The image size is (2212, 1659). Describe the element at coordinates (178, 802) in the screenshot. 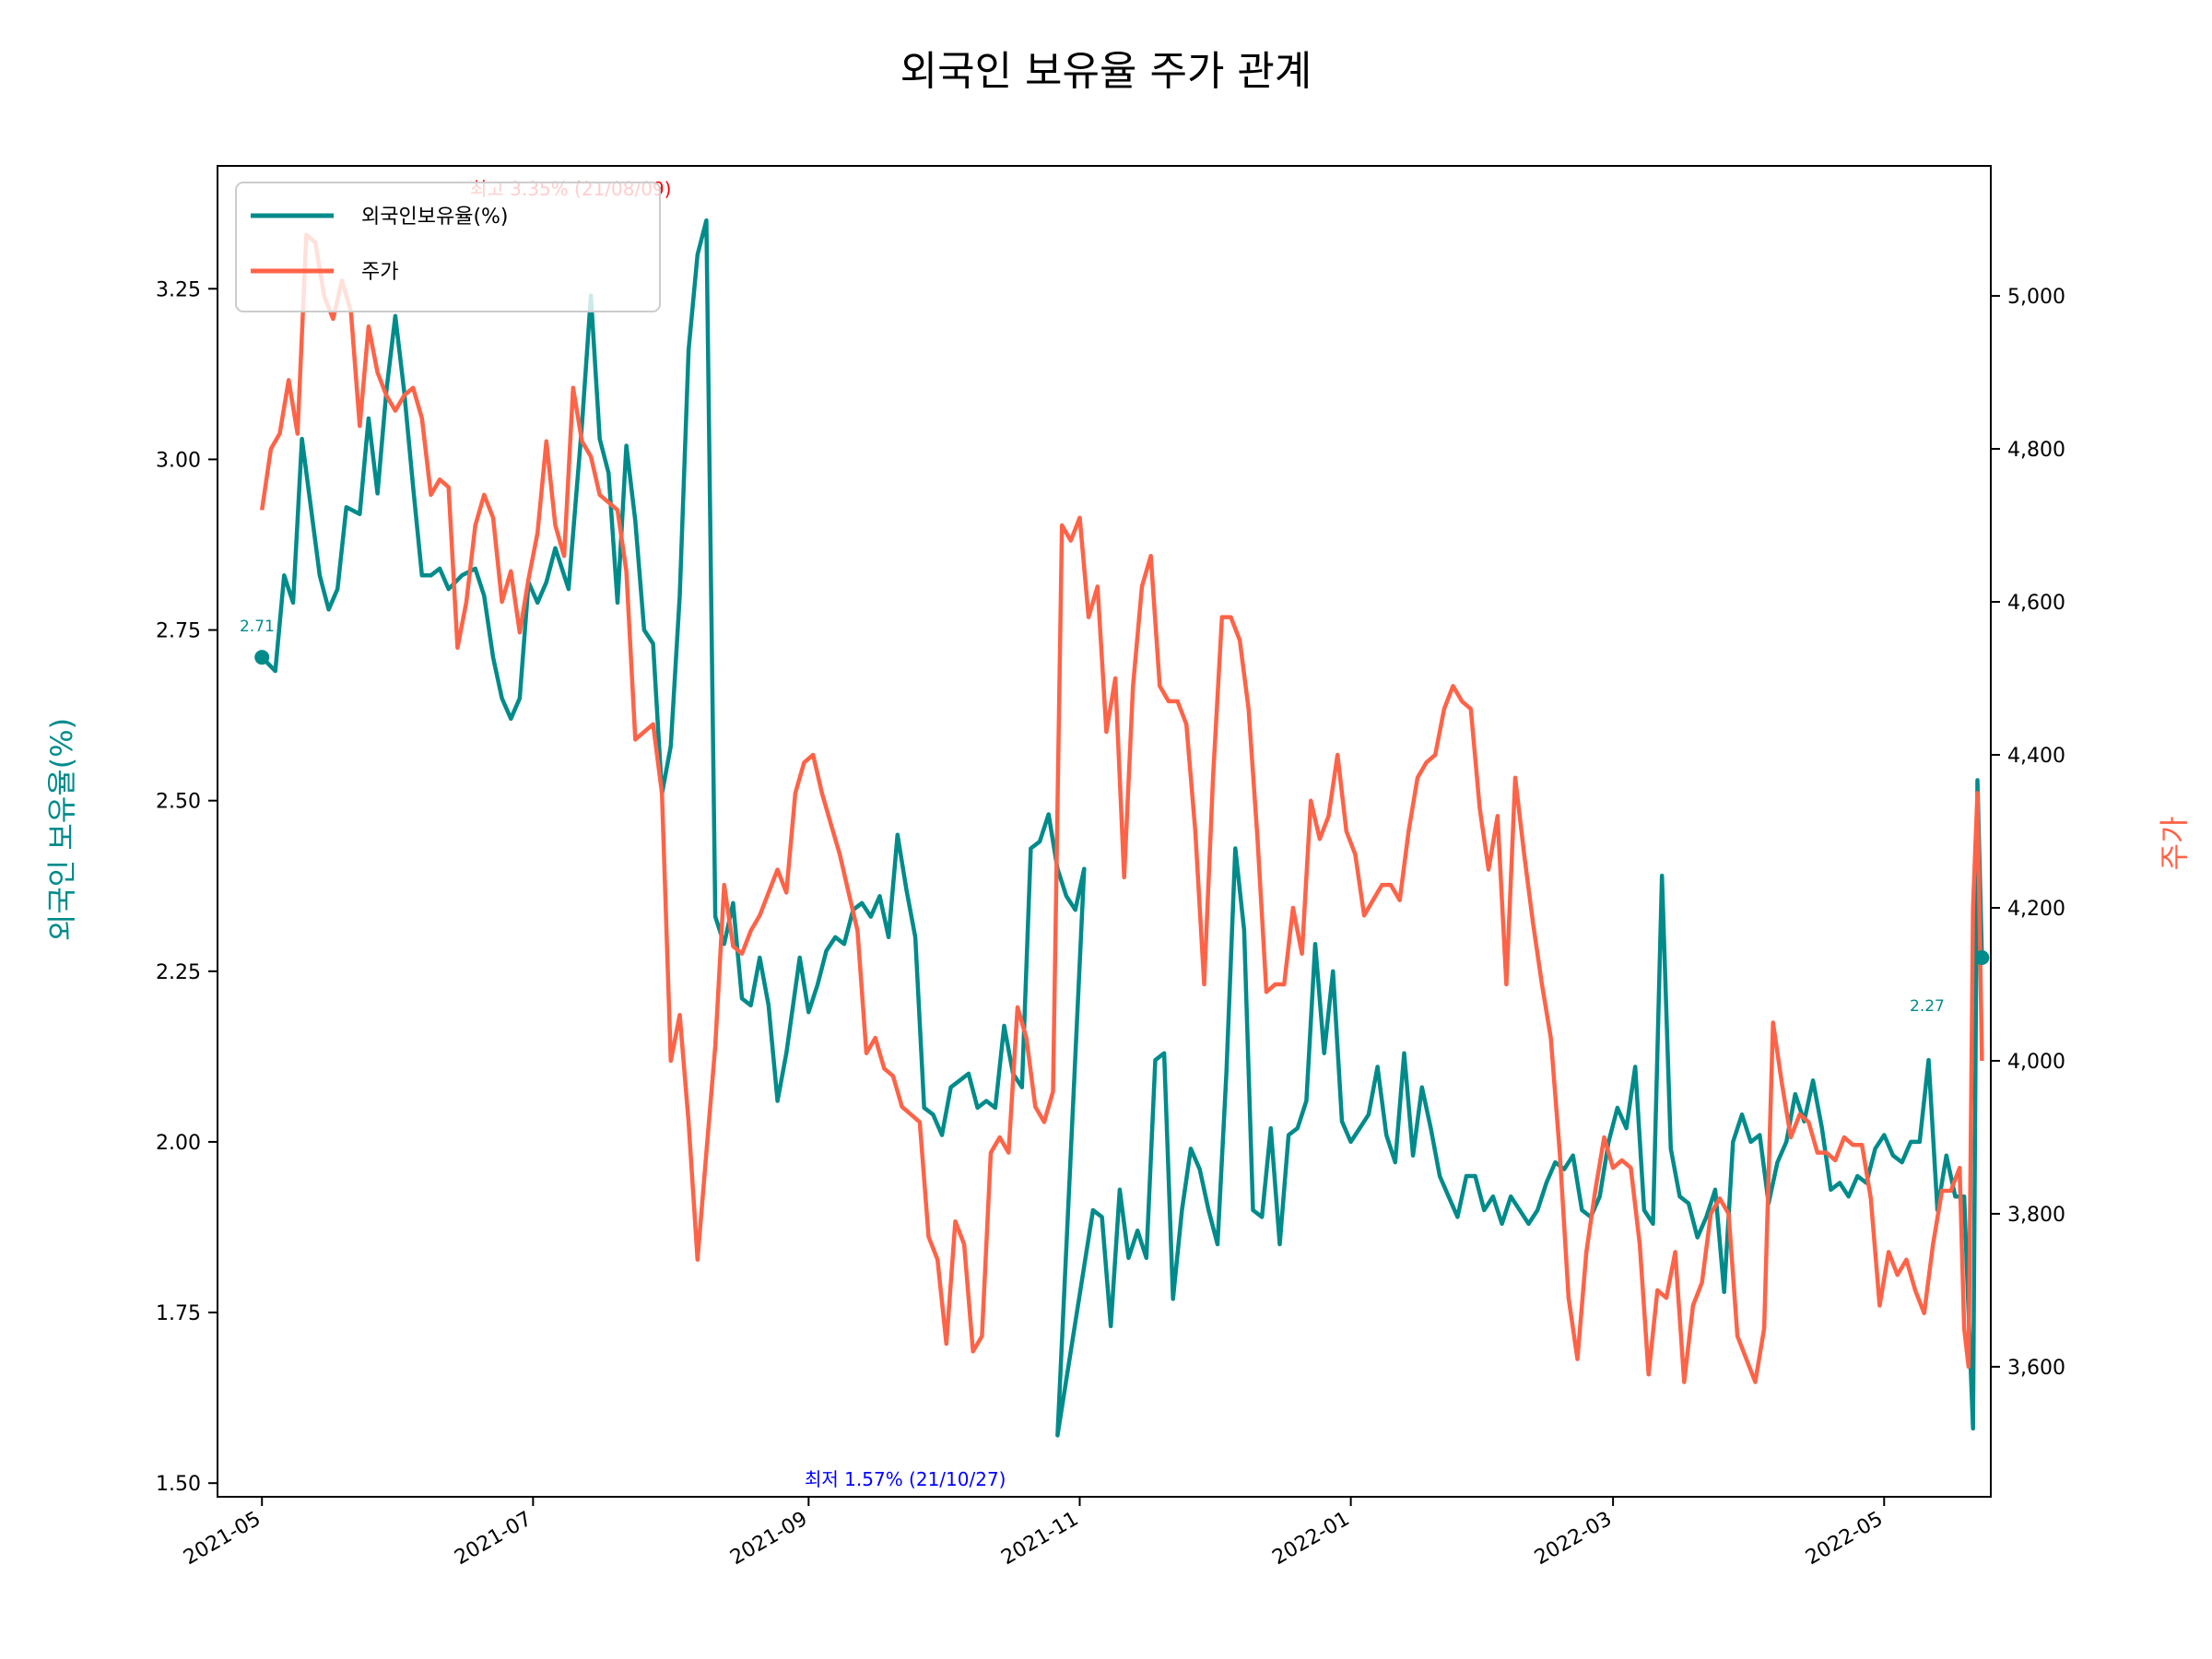

I see `y-left-tick-label: 2.50` at that location.